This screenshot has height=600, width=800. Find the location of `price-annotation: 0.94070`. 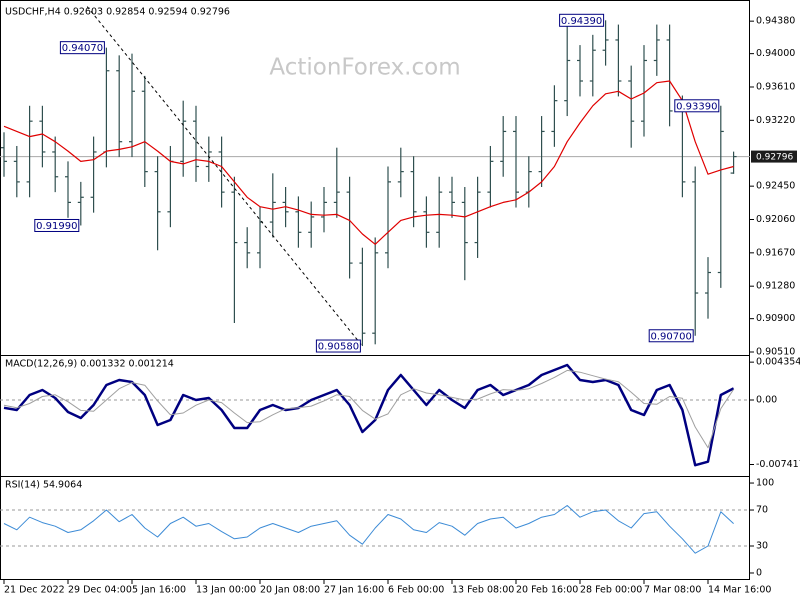

price-annotation: 0.94070 is located at coordinates (82, 48).